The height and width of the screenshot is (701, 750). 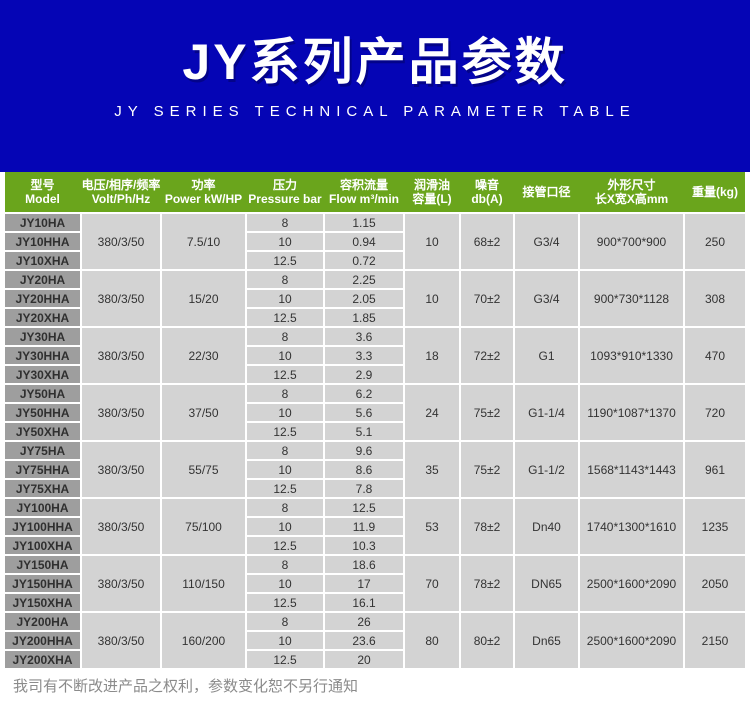 I want to click on weight-cell: 250, so click(x=715, y=241).